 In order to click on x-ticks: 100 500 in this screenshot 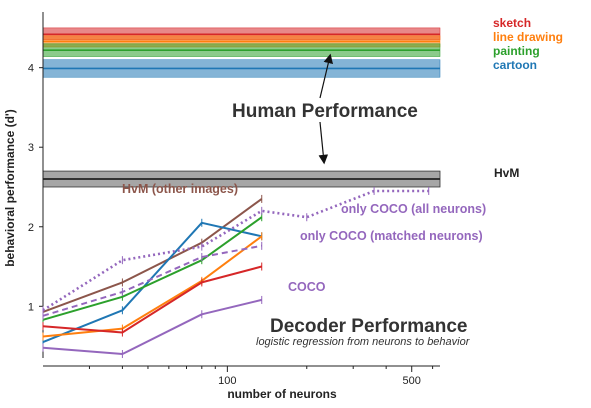, I will do `click(261, 376)`.